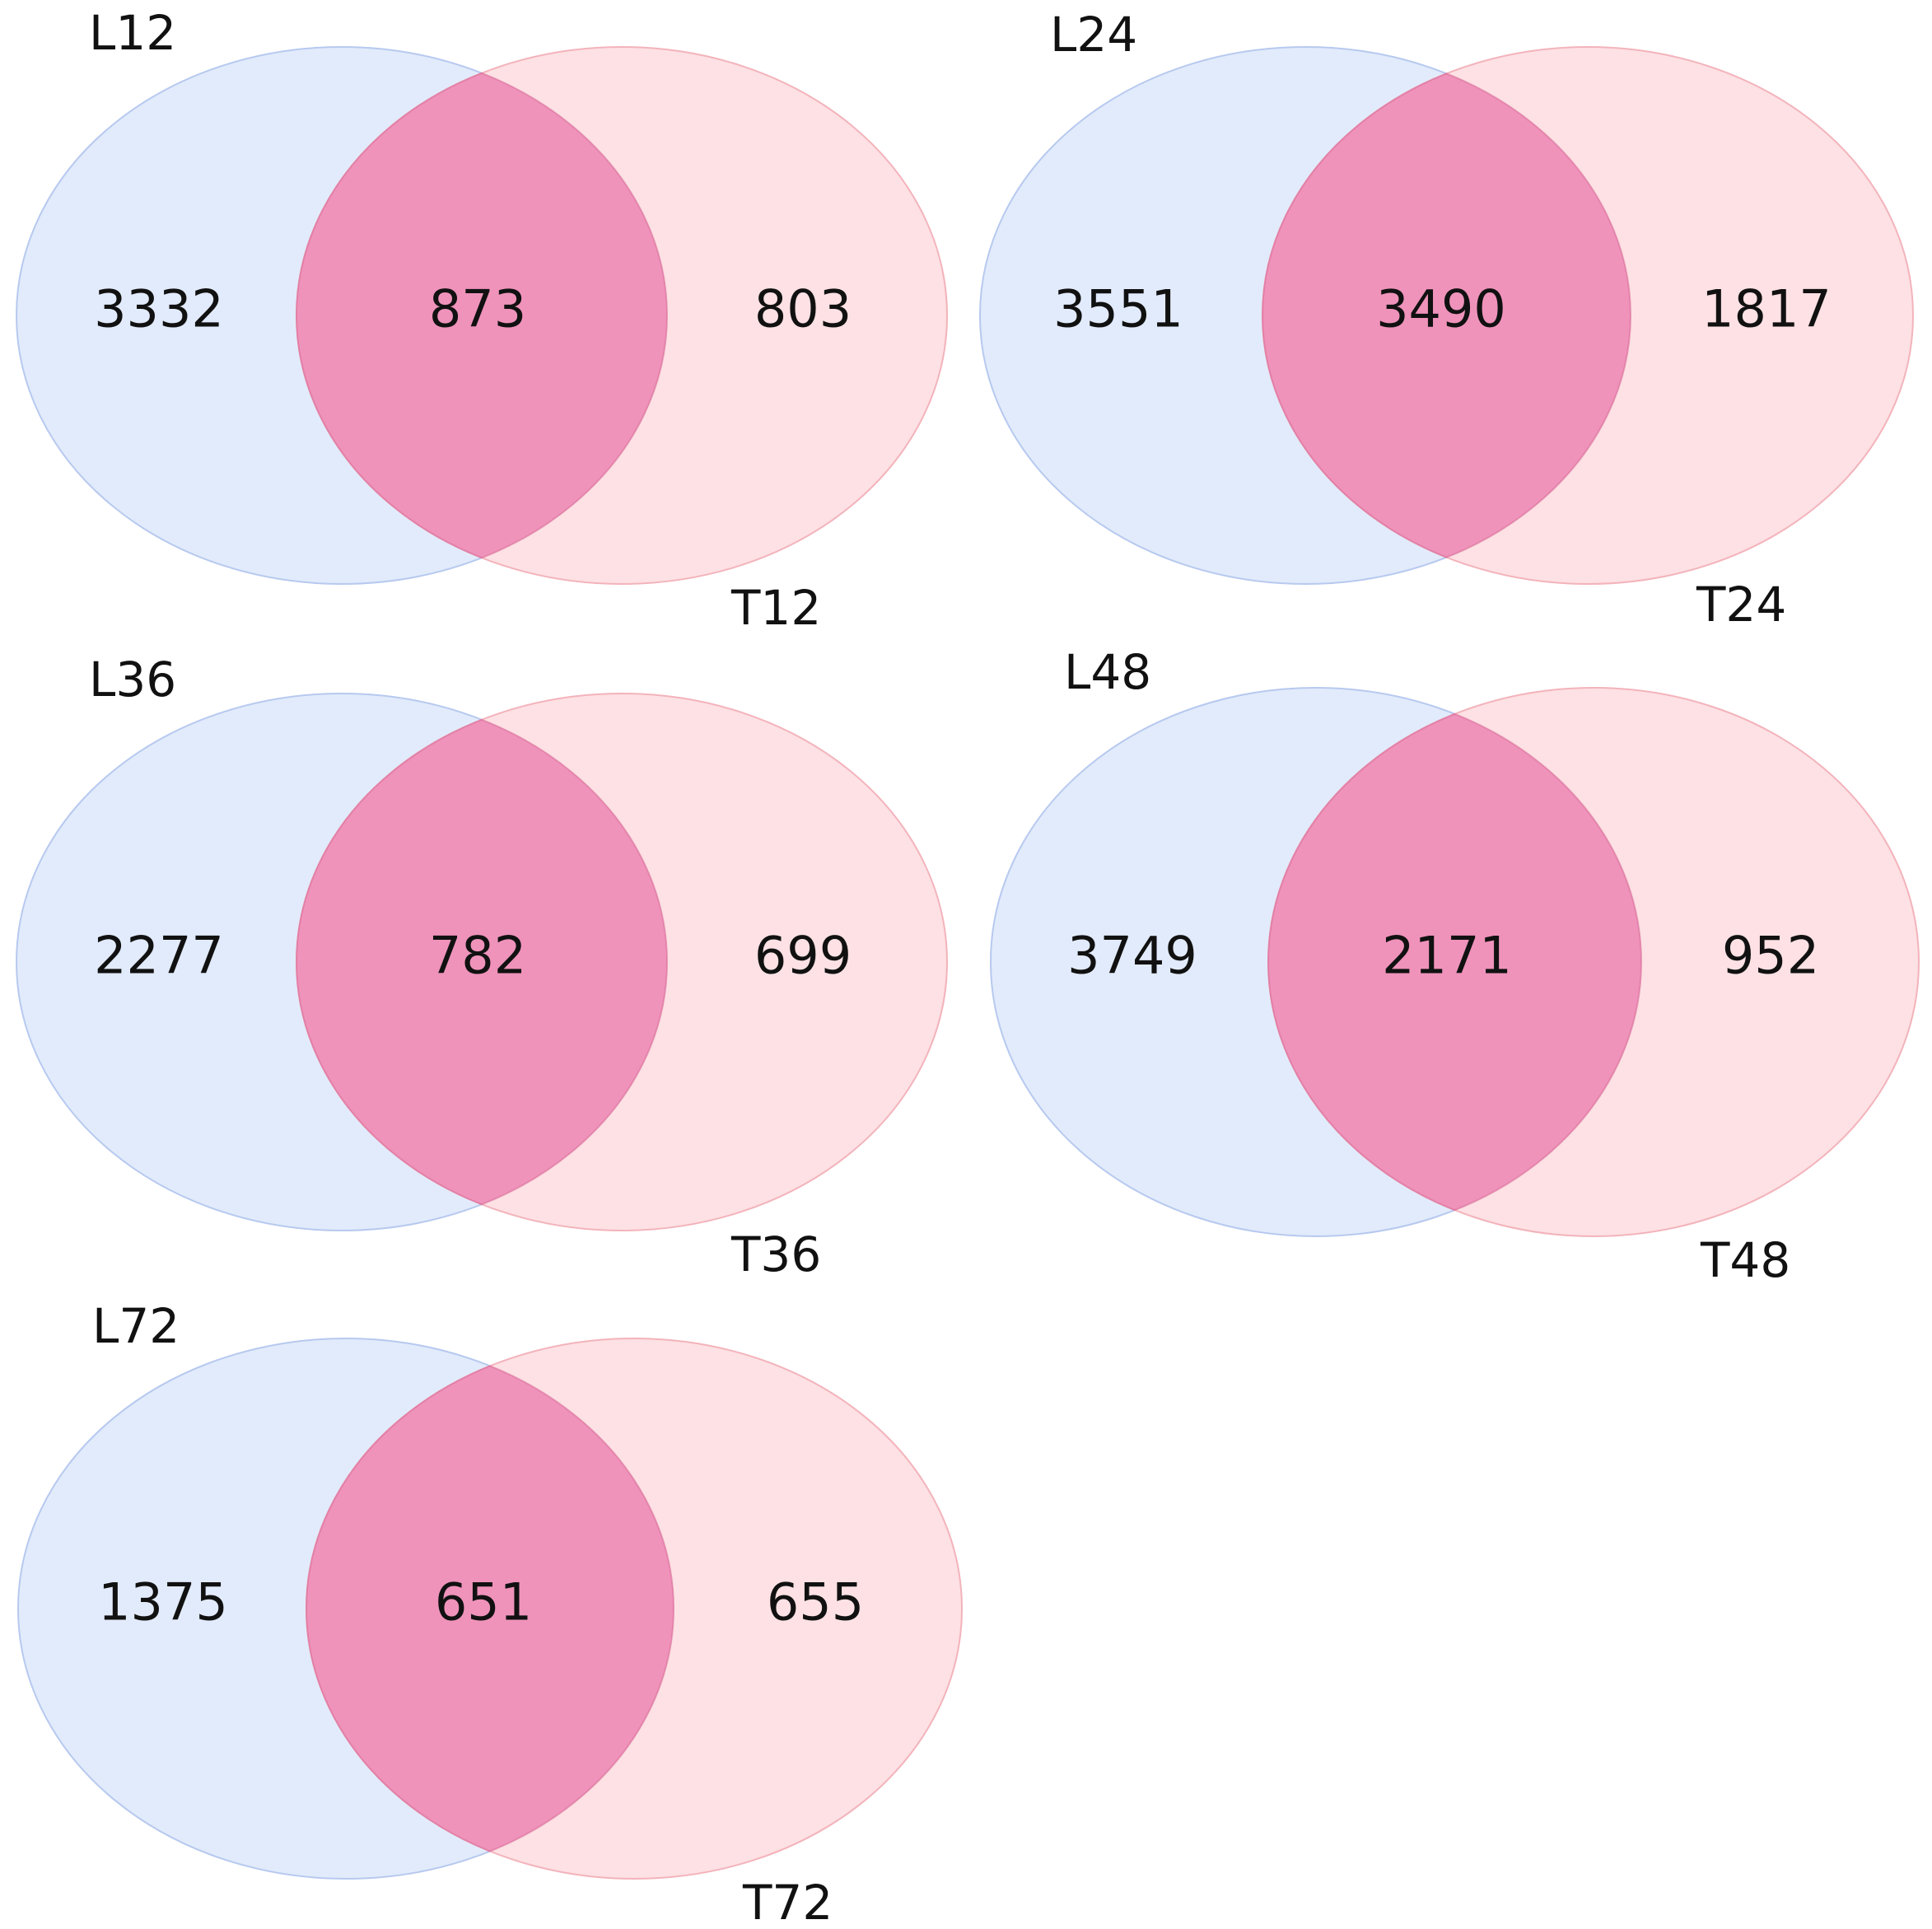 This screenshot has height=1929, width=1932. What do you see at coordinates (775, 608) in the screenshot?
I see `right-set-label: T12` at bounding box center [775, 608].